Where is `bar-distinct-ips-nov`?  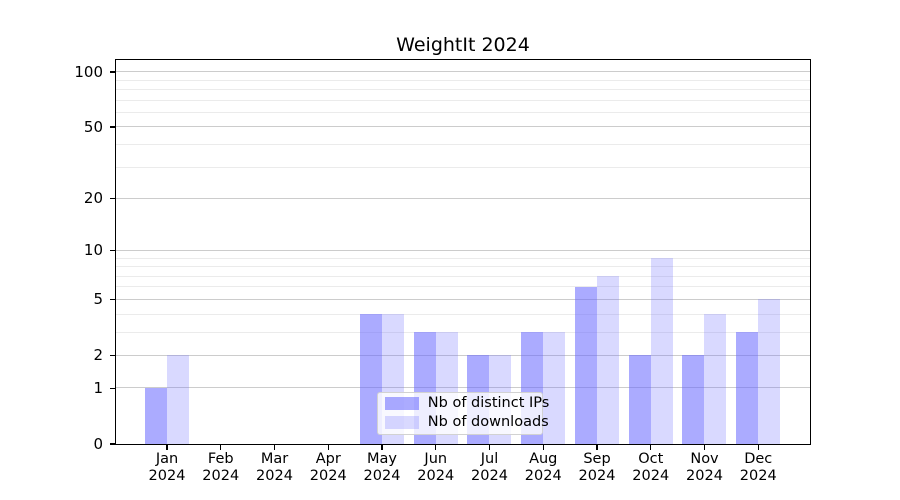
bar-distinct-ips-nov is located at coordinates (693, 399).